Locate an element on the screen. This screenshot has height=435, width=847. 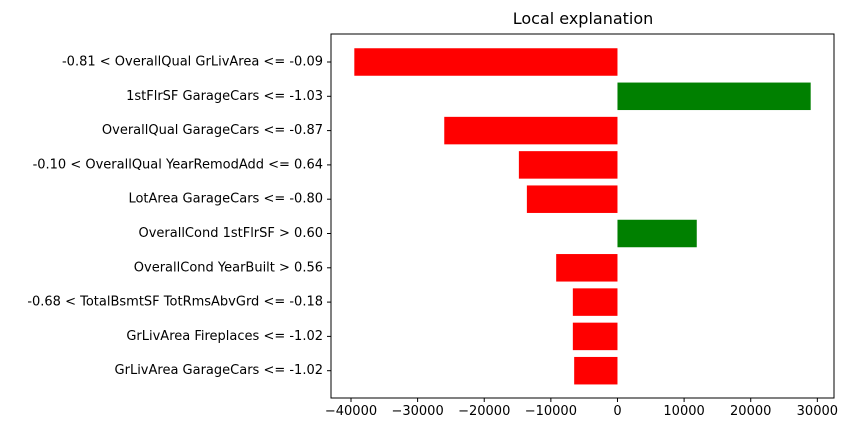
chart-title: Local explanation is located at coordinates (583, 18).